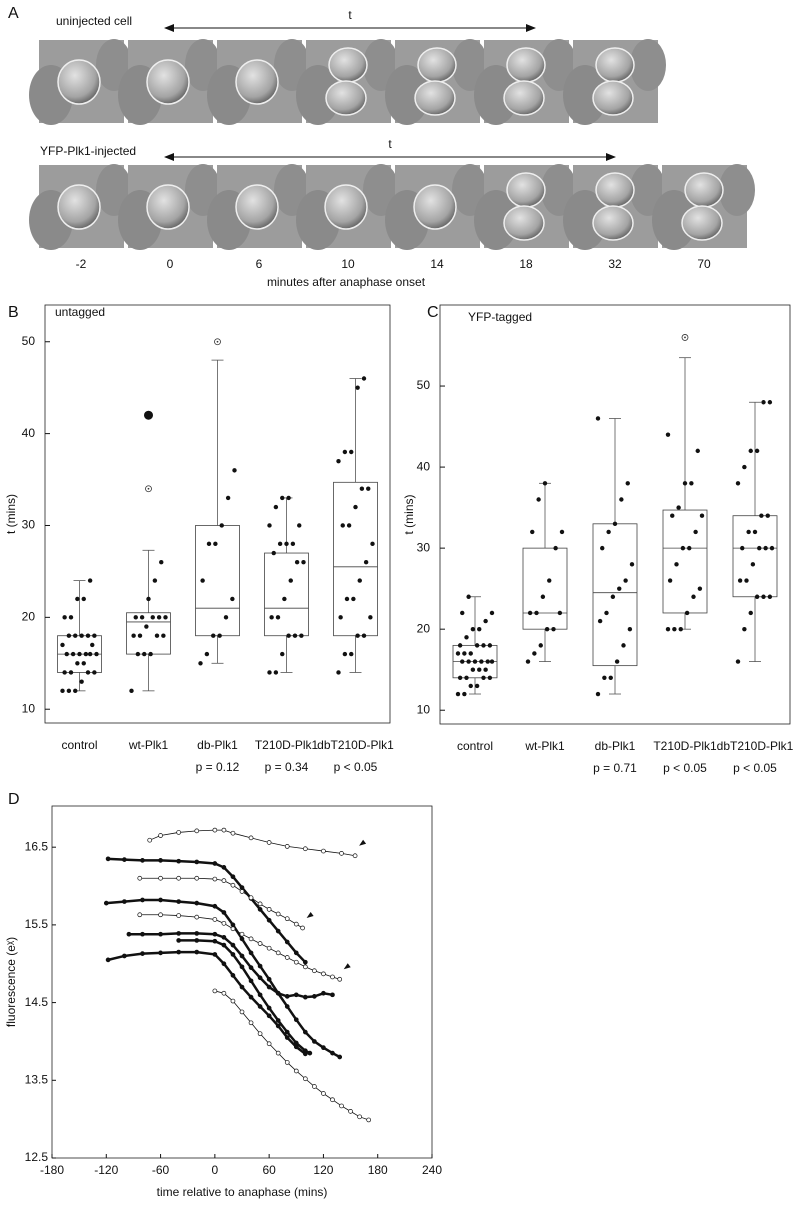 Image resolution: width=800 pixels, height=1205 pixels. What do you see at coordinates (526, 264) in the screenshot?
I see `time-label: 18` at bounding box center [526, 264].